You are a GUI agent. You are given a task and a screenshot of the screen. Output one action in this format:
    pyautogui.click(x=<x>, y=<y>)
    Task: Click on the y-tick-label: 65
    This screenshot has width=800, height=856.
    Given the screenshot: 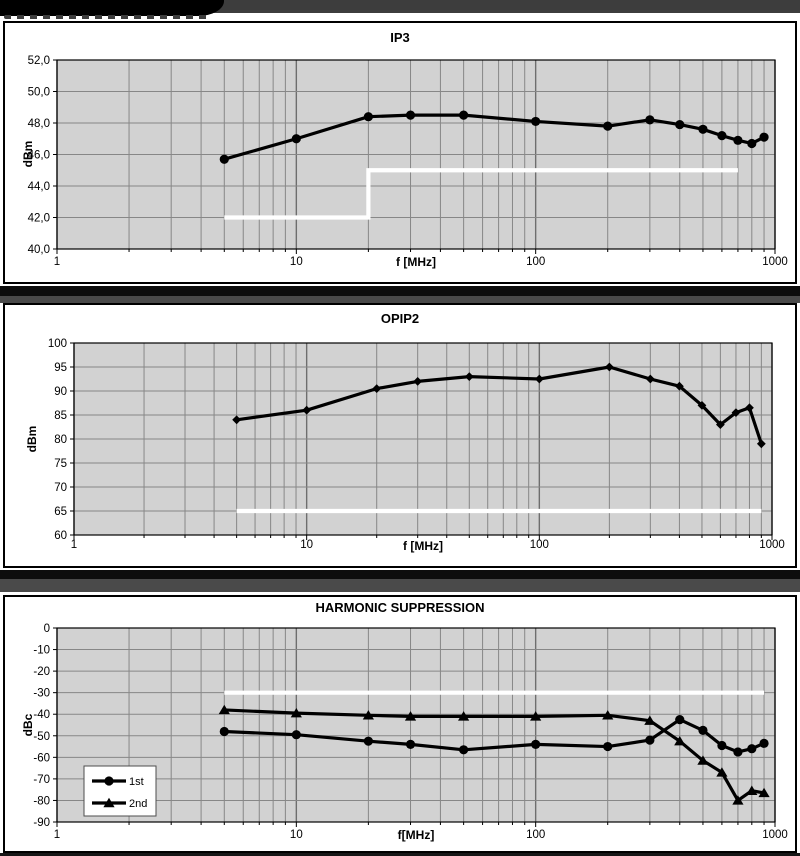 What is the action you would take?
    pyautogui.click(x=60, y=512)
    